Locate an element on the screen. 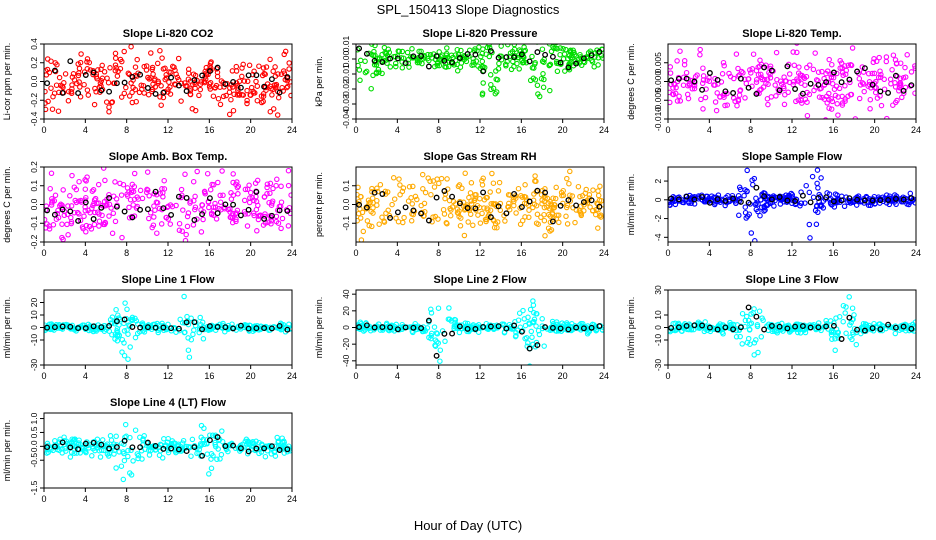  y-tick-label: 0.005 is located at coordinates (658, 63).